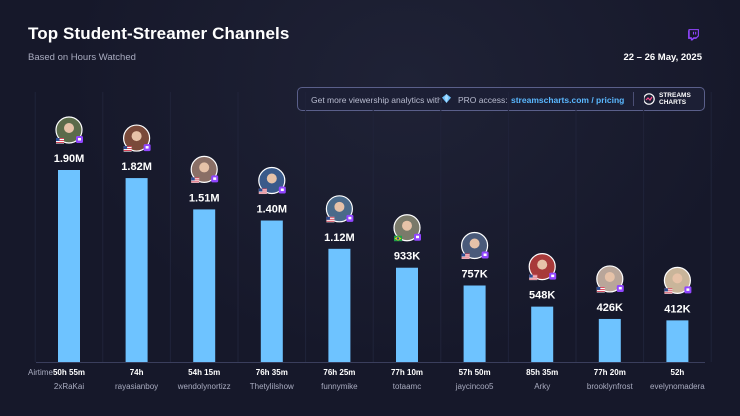 The height and width of the screenshot is (416, 740). Describe the element at coordinates (376, 100) in the screenshot. I see `promo-text: Get more viewership analytics with` at that location.